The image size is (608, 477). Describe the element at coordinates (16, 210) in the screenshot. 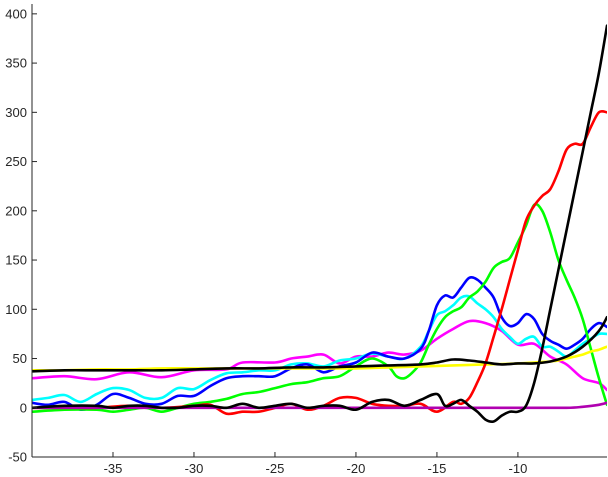

I see `y-tick-label: 200` at that location.